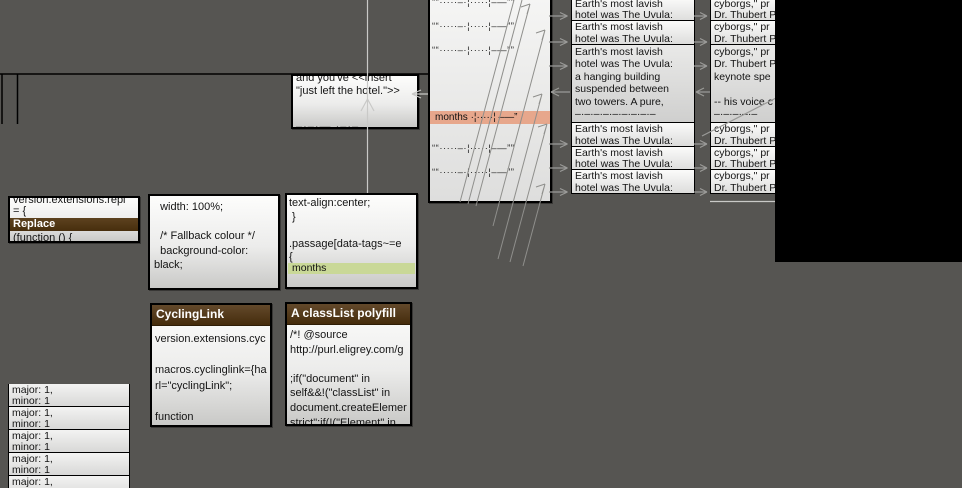  What do you see at coordinates (351, 268) in the screenshot?
I see `tag-row-months: months` at bounding box center [351, 268].